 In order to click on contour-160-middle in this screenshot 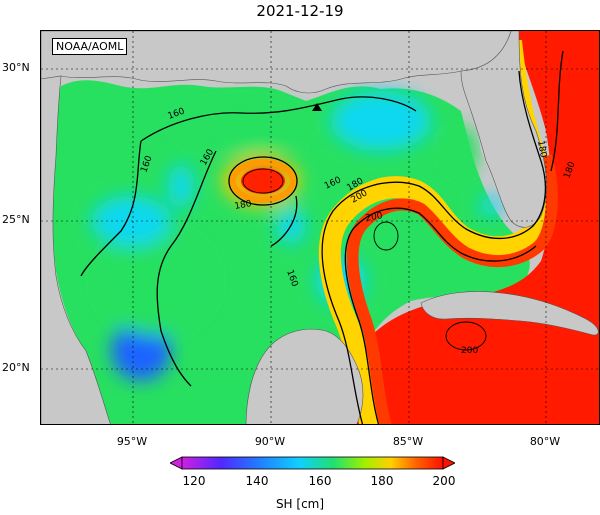, I will do `click(186, 268)`.